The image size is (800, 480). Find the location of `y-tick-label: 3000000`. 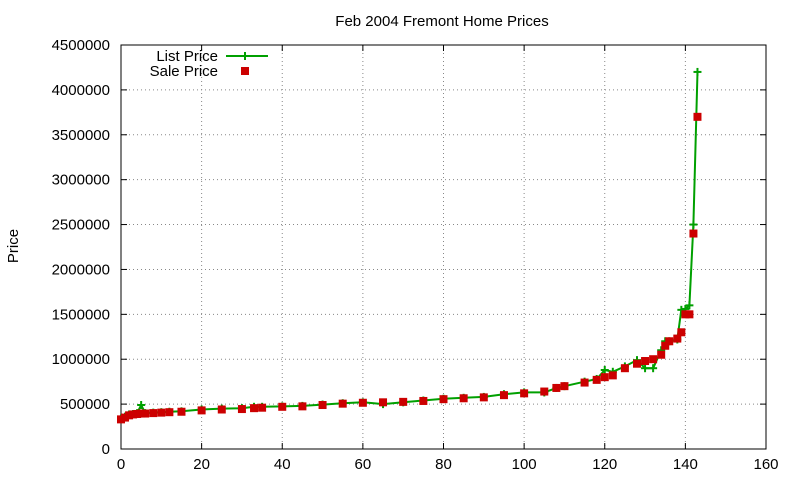

y-tick-label: 3000000 is located at coordinates (81, 180).